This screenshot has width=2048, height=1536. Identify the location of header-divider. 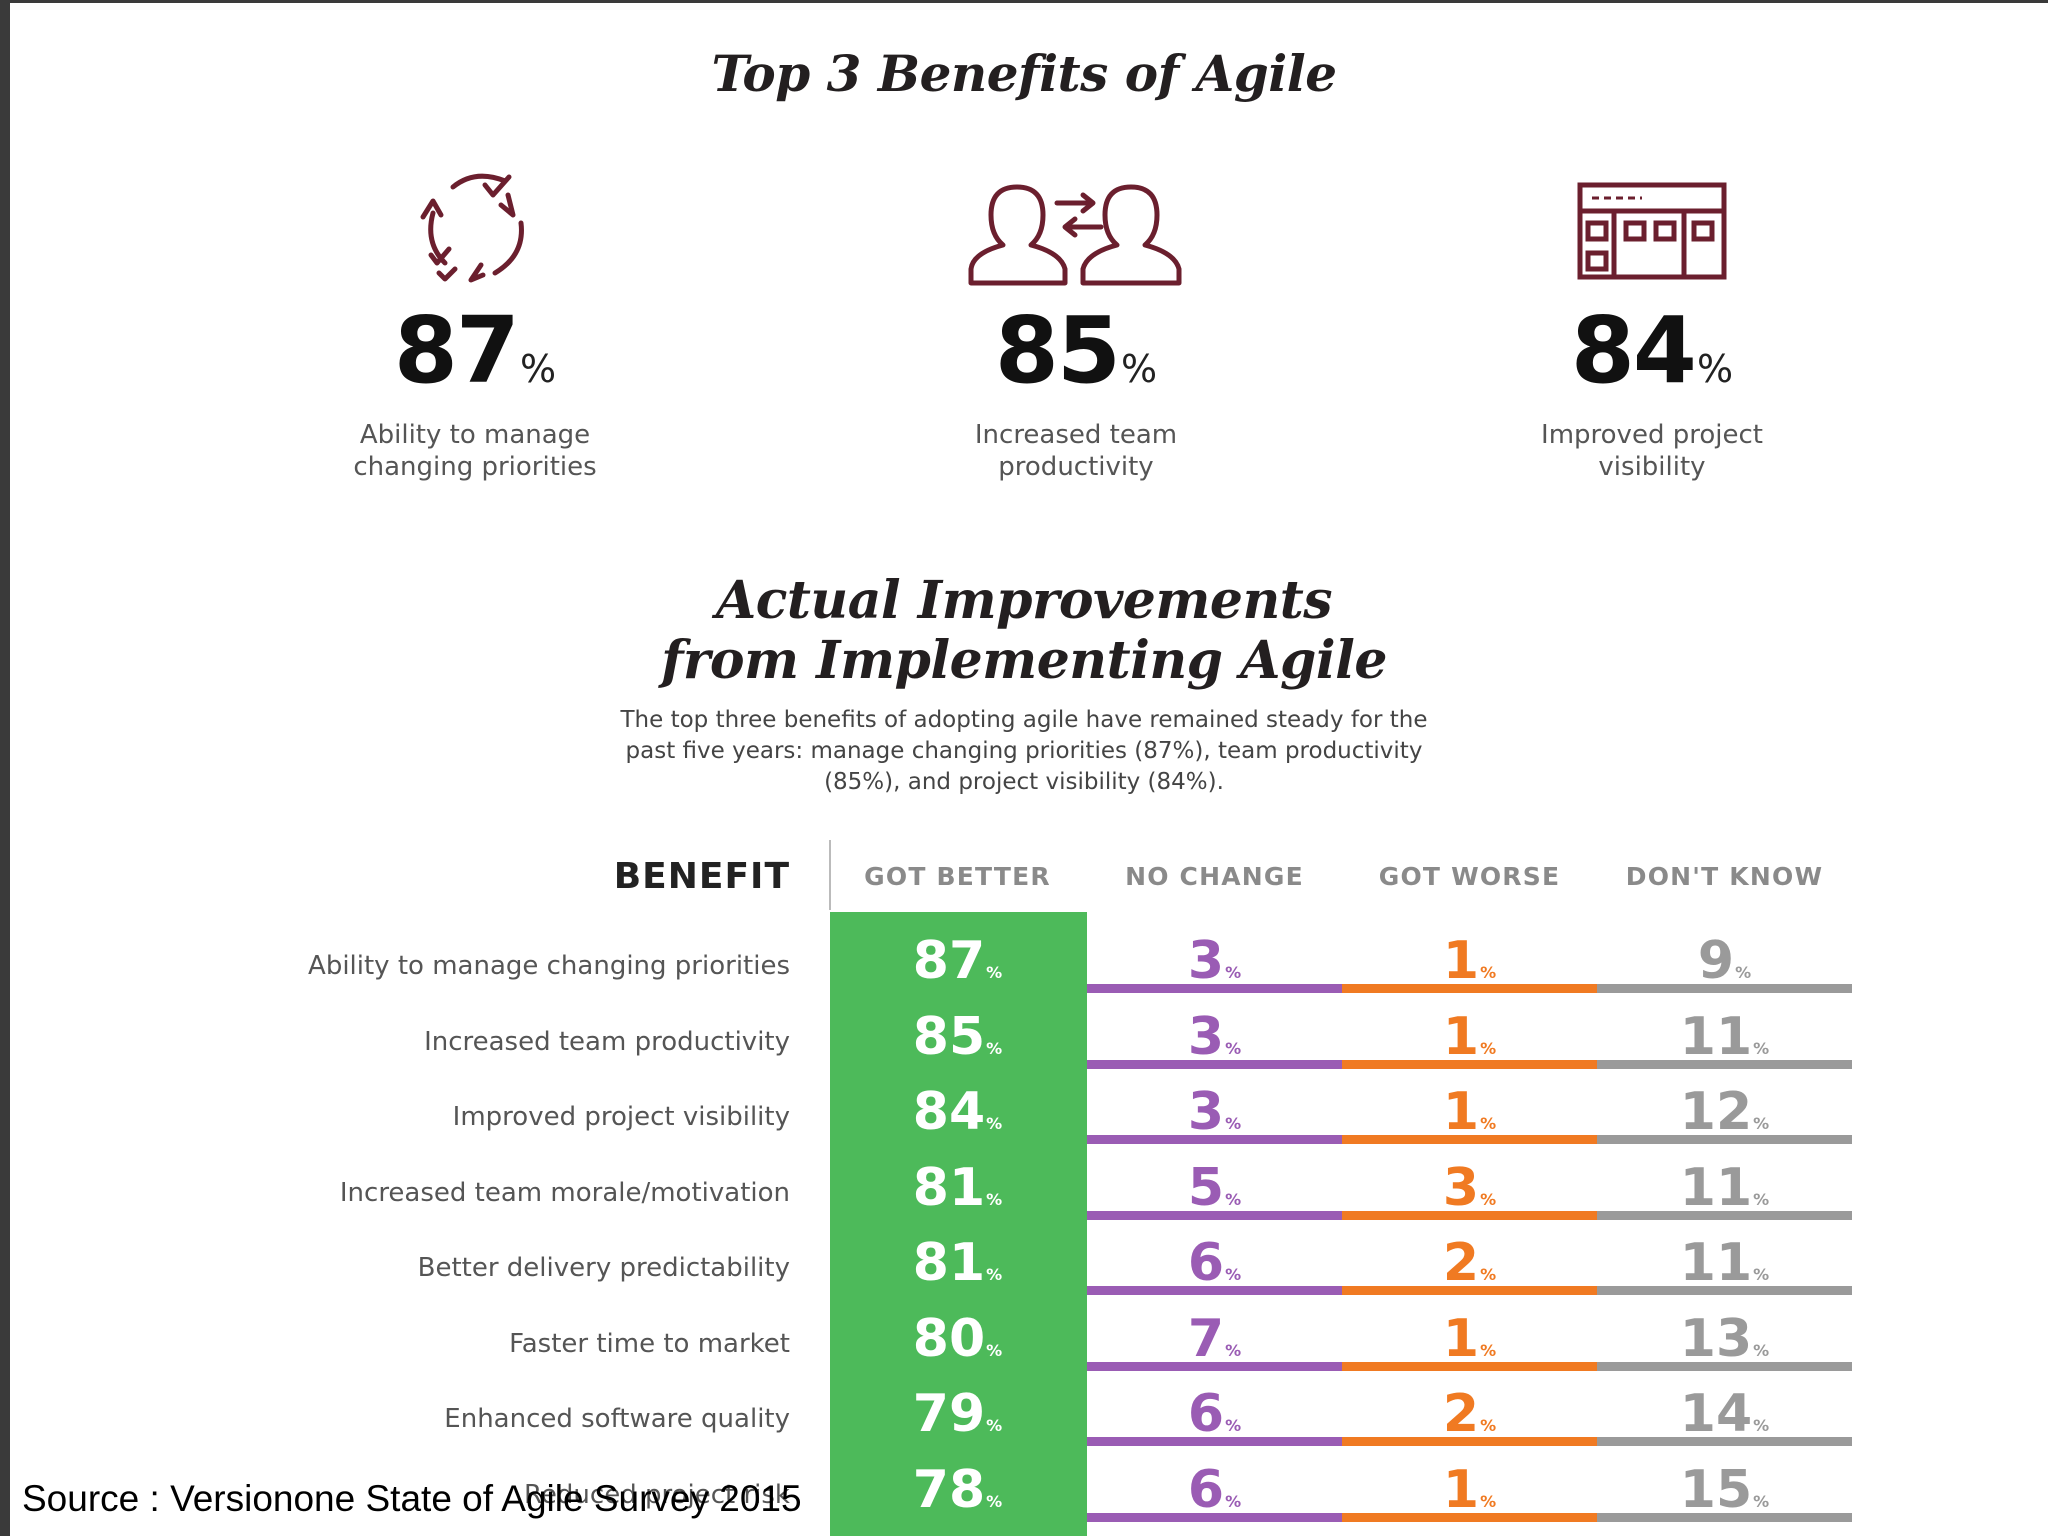
(830, 875).